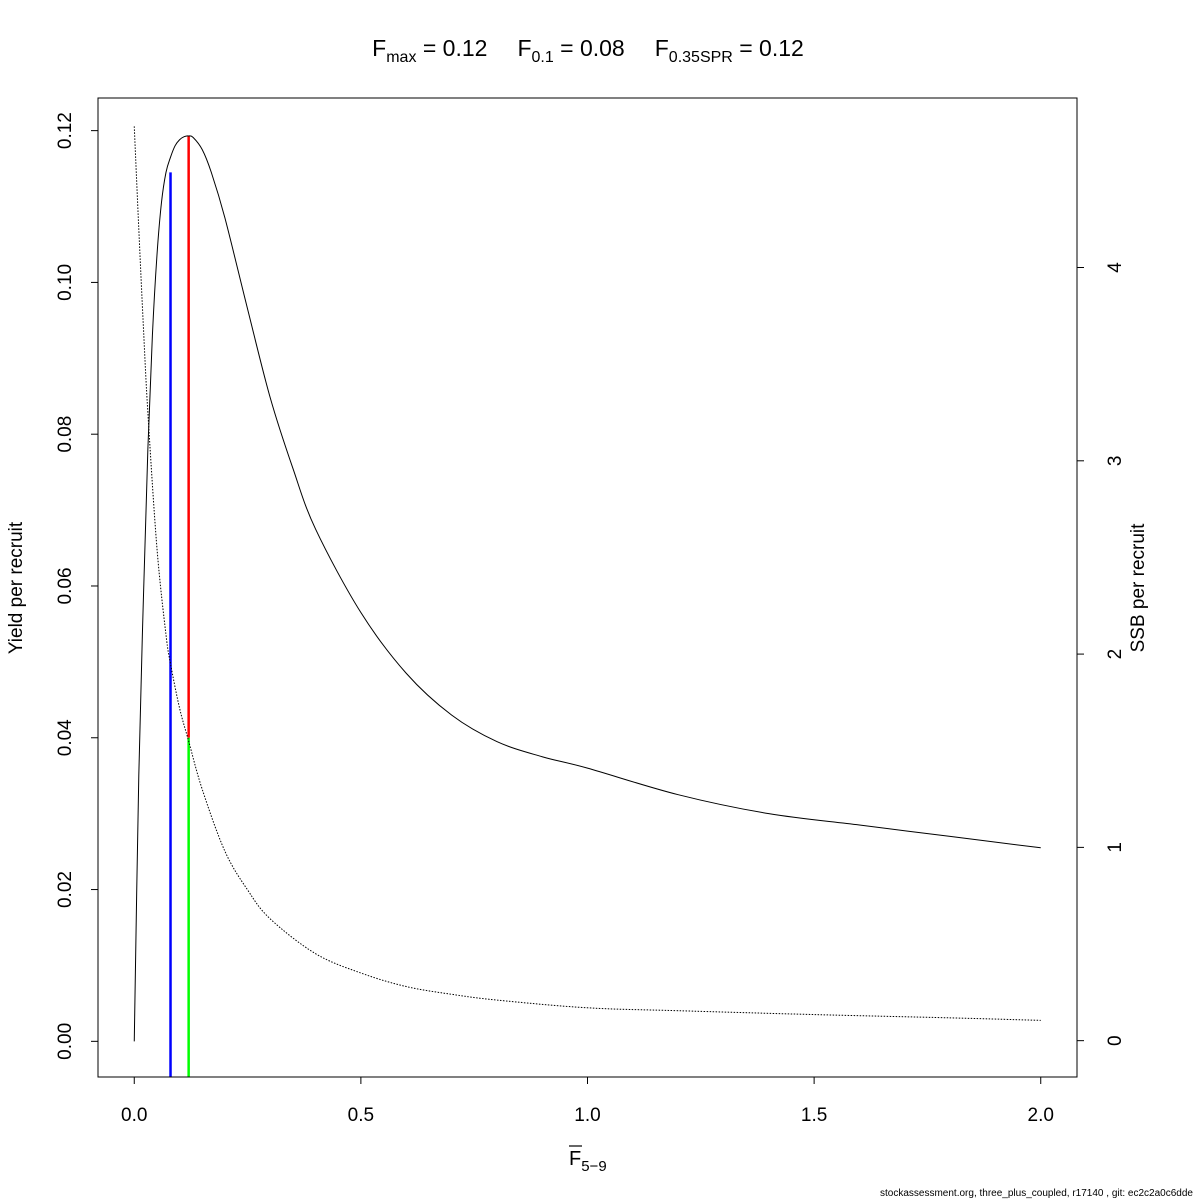 Image resolution: width=1200 pixels, height=1200 pixels. What do you see at coordinates (1138, 588) in the screenshot?
I see `y-axis-right-label: SSB per recruit` at bounding box center [1138, 588].